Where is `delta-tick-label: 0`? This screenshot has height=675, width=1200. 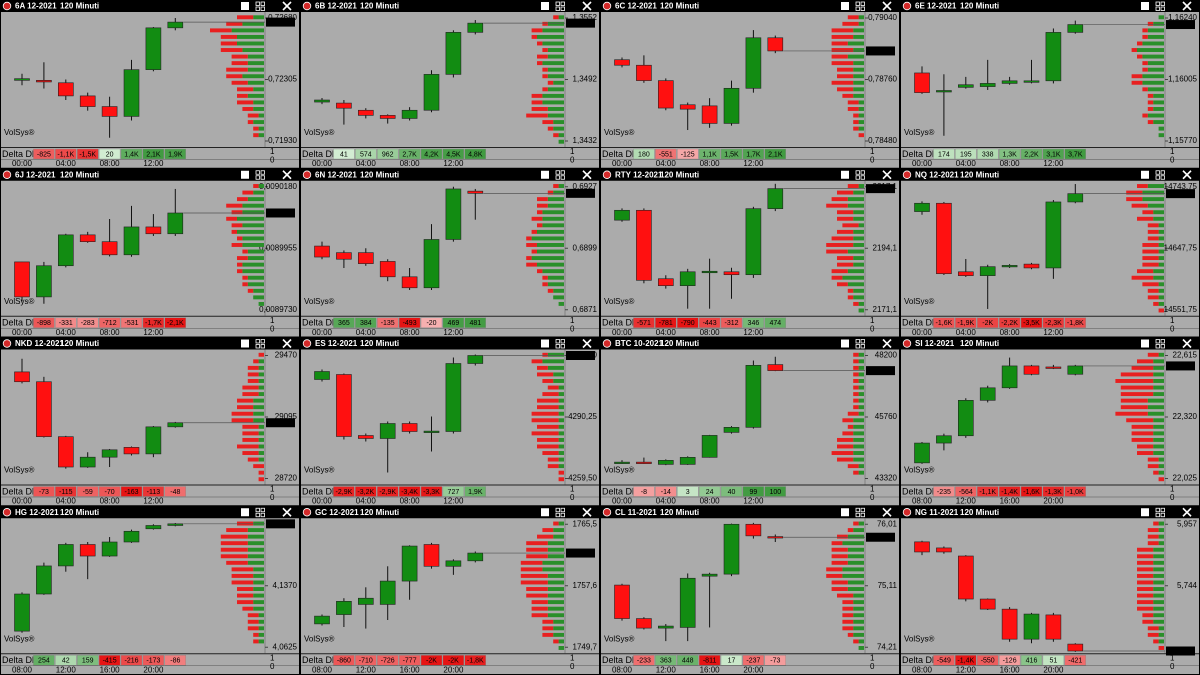
delta-tick-label: 0 is located at coordinates (1172, 160).